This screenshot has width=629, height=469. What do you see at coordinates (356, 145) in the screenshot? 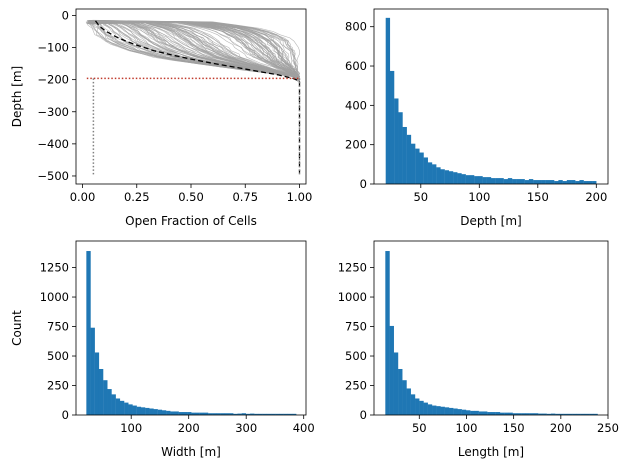
I see `depth-ytick-label: 200` at bounding box center [356, 145].